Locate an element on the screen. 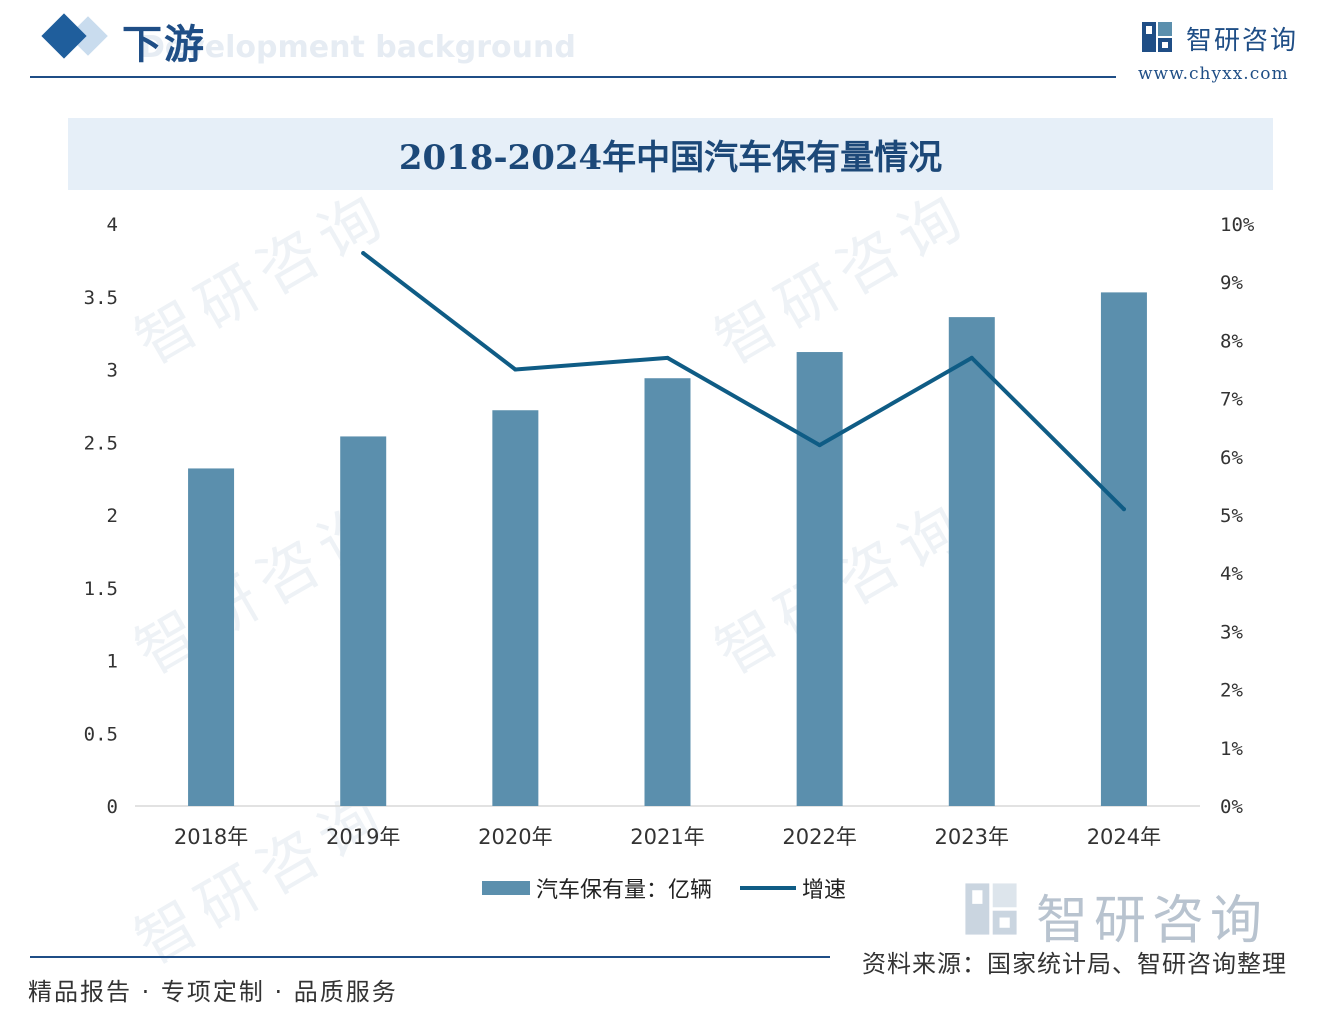 This screenshot has height=1012, width=1334. chart-legend: 汽车保有量：亿辆 增速 is located at coordinates (678, 888).